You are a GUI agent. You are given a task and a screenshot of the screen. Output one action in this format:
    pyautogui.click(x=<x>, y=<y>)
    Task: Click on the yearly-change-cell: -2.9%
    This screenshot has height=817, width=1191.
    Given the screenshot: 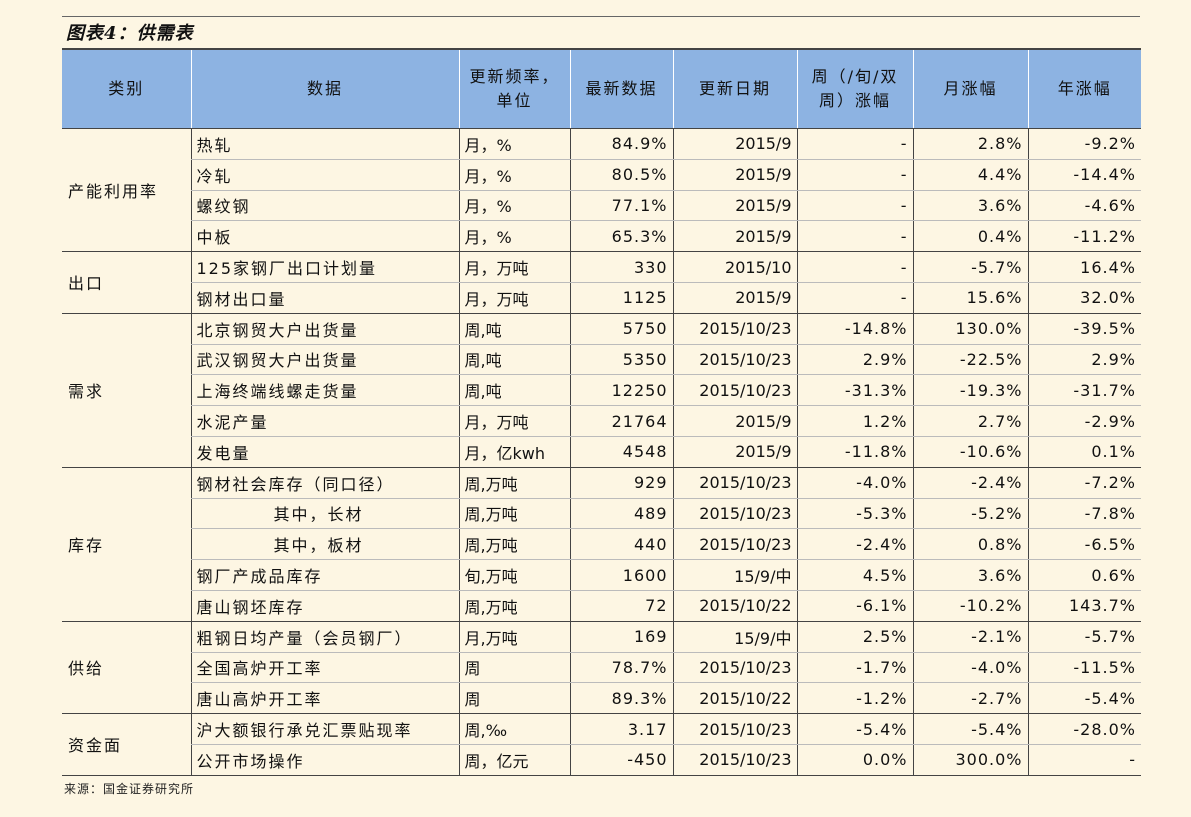 What is the action you would take?
    pyautogui.click(x=1084, y=421)
    